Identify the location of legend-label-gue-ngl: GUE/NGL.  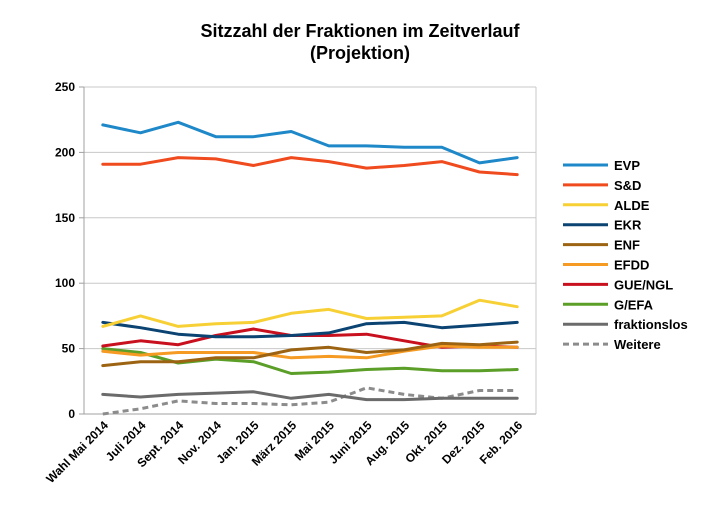
(643, 284).